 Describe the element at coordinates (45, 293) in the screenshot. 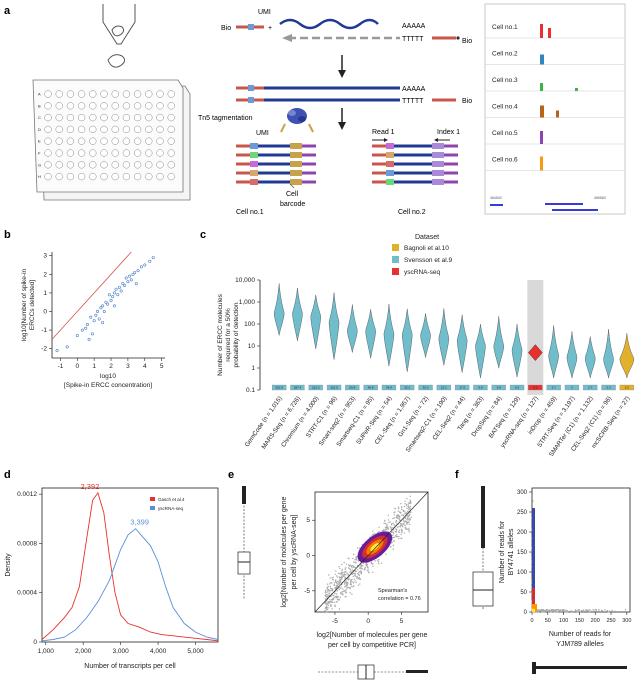

I see `y-tick-label: 1` at that location.